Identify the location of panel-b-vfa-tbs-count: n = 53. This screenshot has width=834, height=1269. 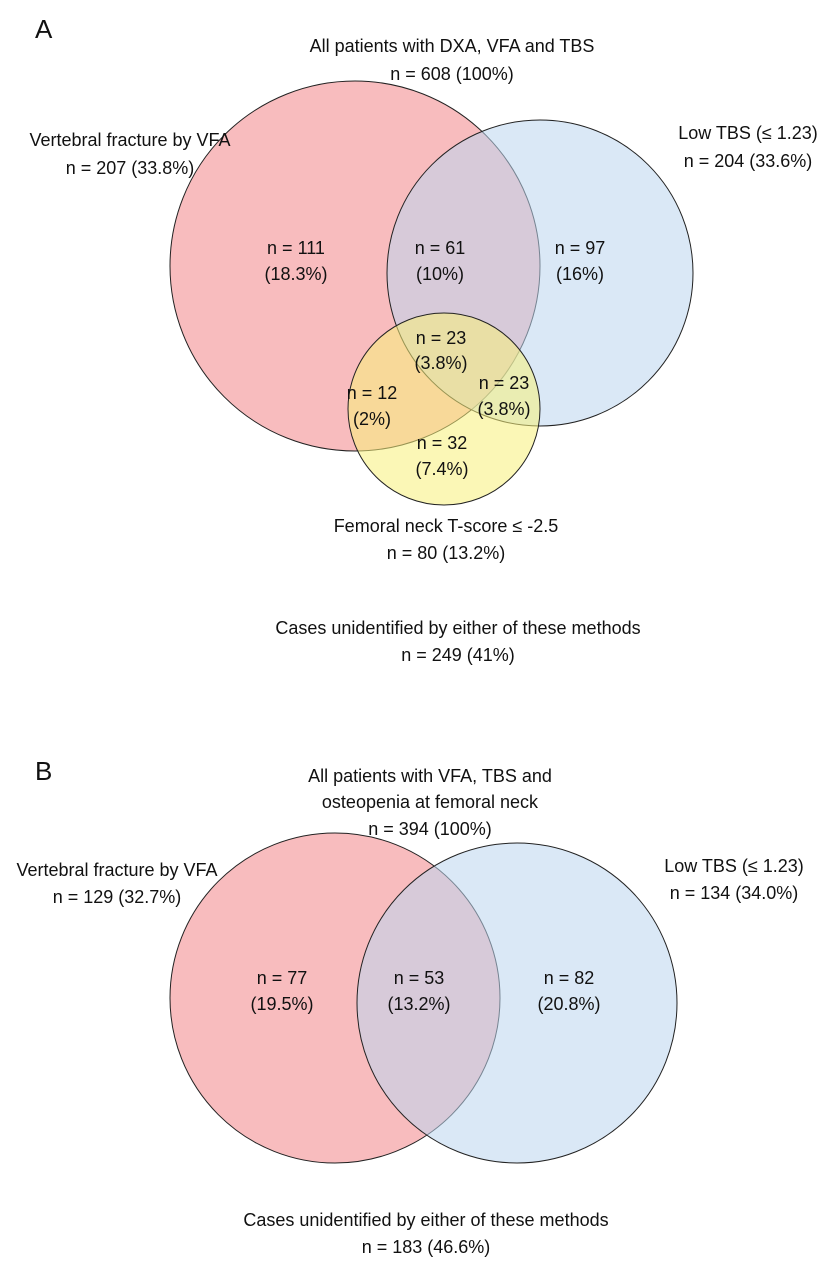
(419, 978).